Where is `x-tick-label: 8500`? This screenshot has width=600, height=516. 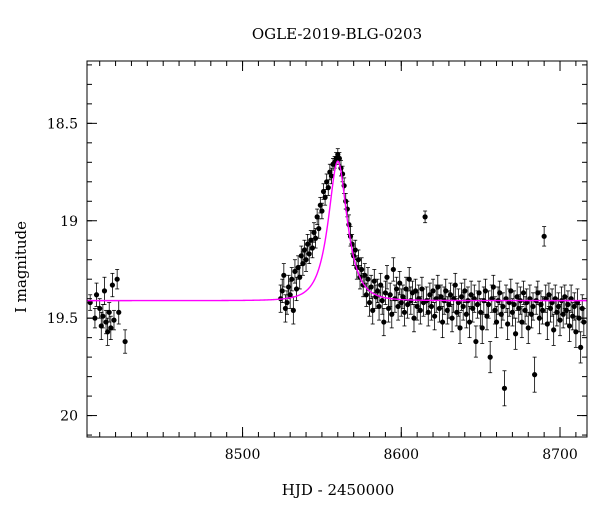 x-tick-label: 8500 is located at coordinates (243, 455).